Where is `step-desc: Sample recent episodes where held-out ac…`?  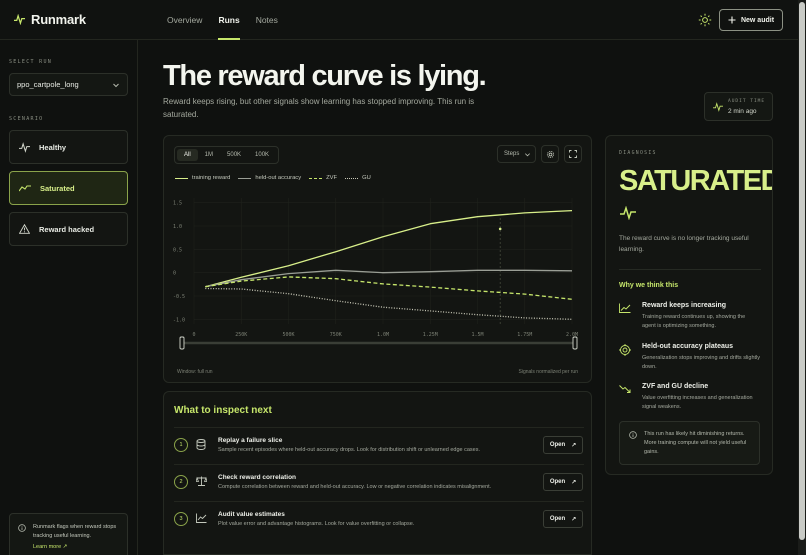 step-desc: Sample recent episodes where held-out ac… is located at coordinates (349, 450).